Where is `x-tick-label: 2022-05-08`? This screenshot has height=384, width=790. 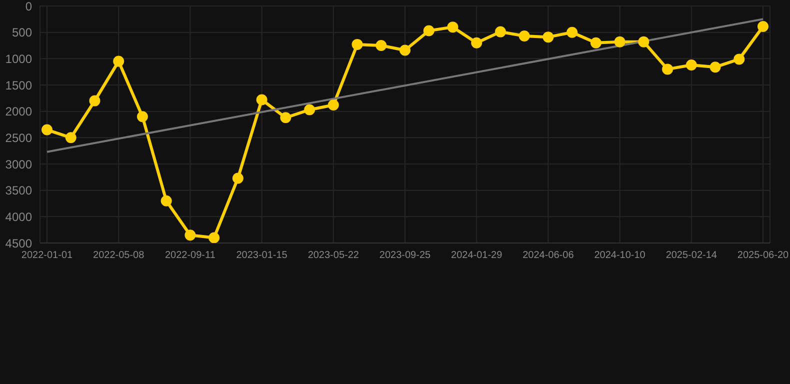 x-tick-label: 2022-05-08 is located at coordinates (119, 256).